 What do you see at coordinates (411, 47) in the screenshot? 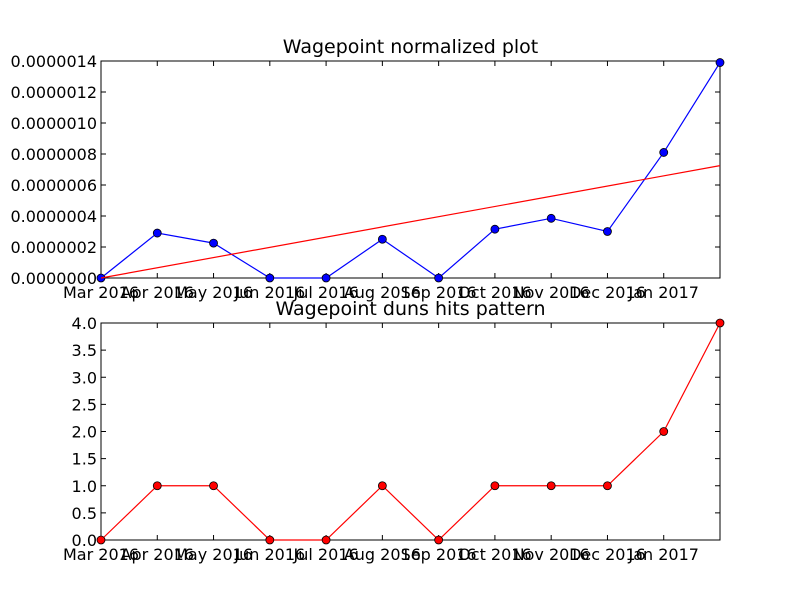
I see `top-chart-title: Wagepoint normalized plot` at bounding box center [411, 47].